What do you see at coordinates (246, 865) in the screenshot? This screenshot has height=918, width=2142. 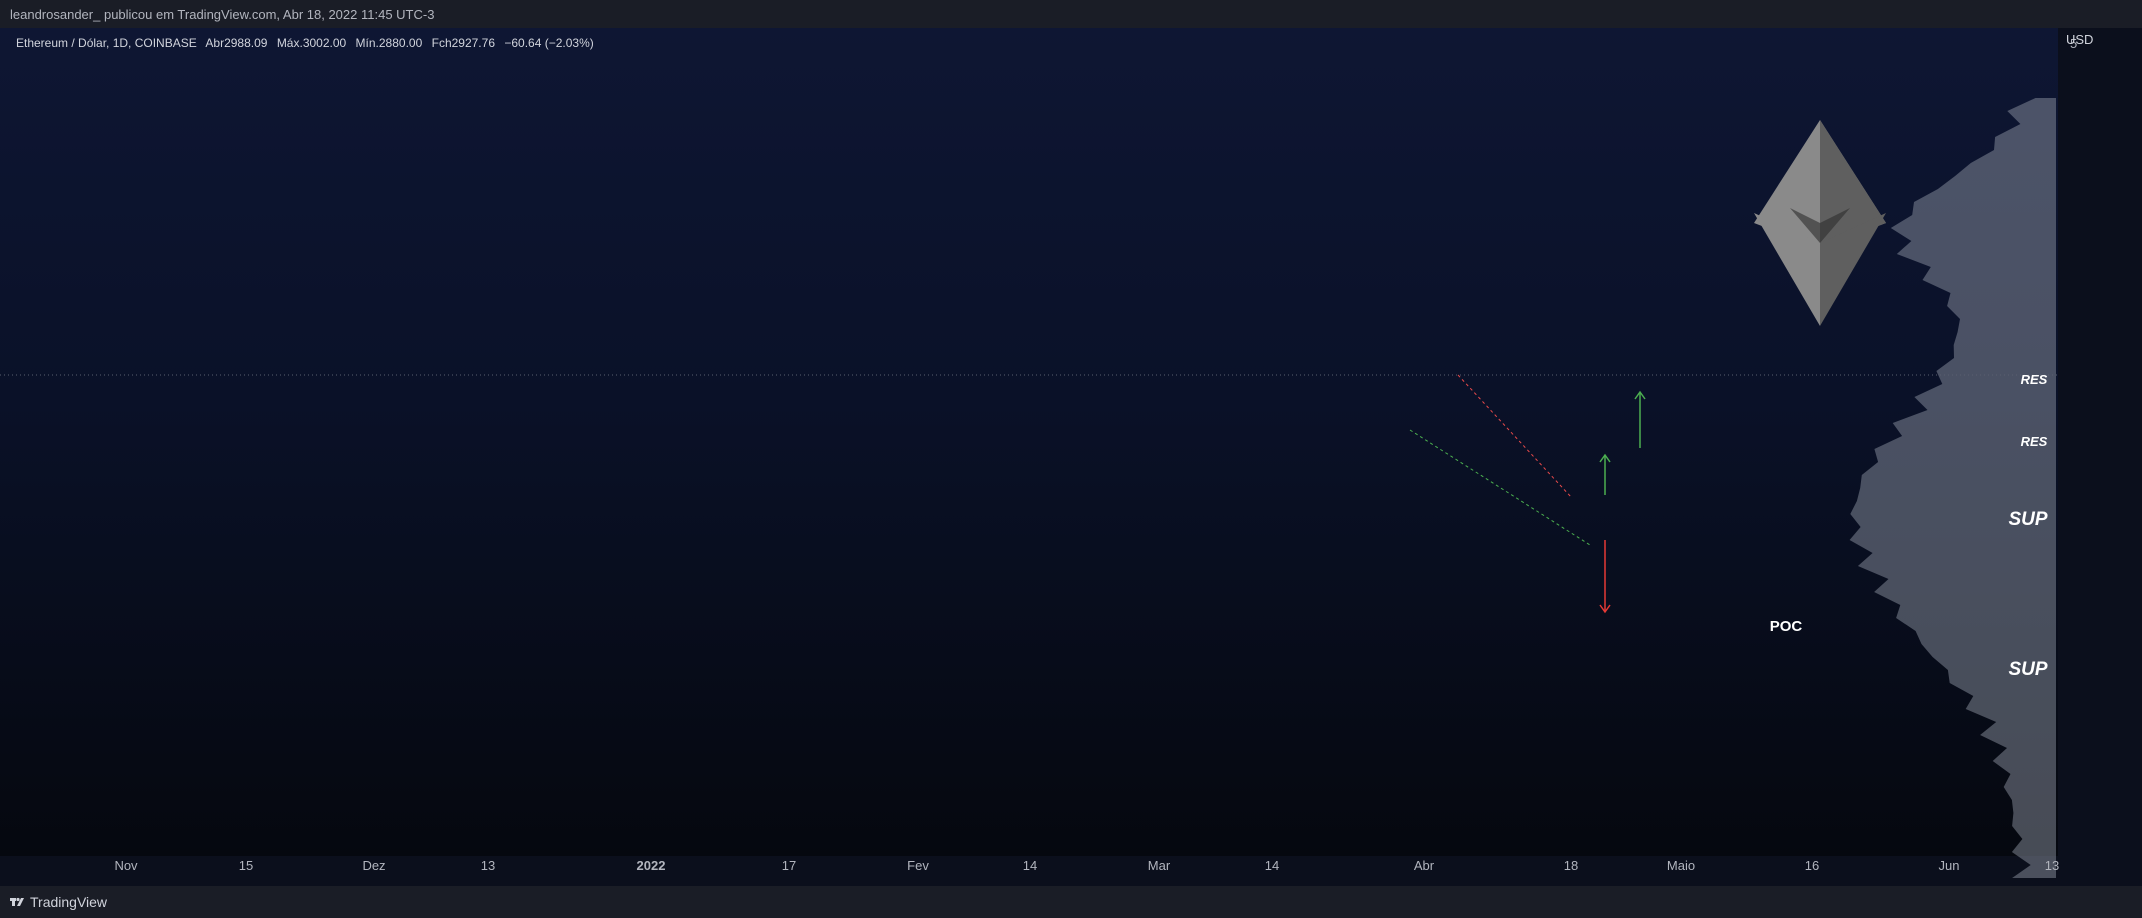 I see `time-axis-label: 15` at bounding box center [246, 865].